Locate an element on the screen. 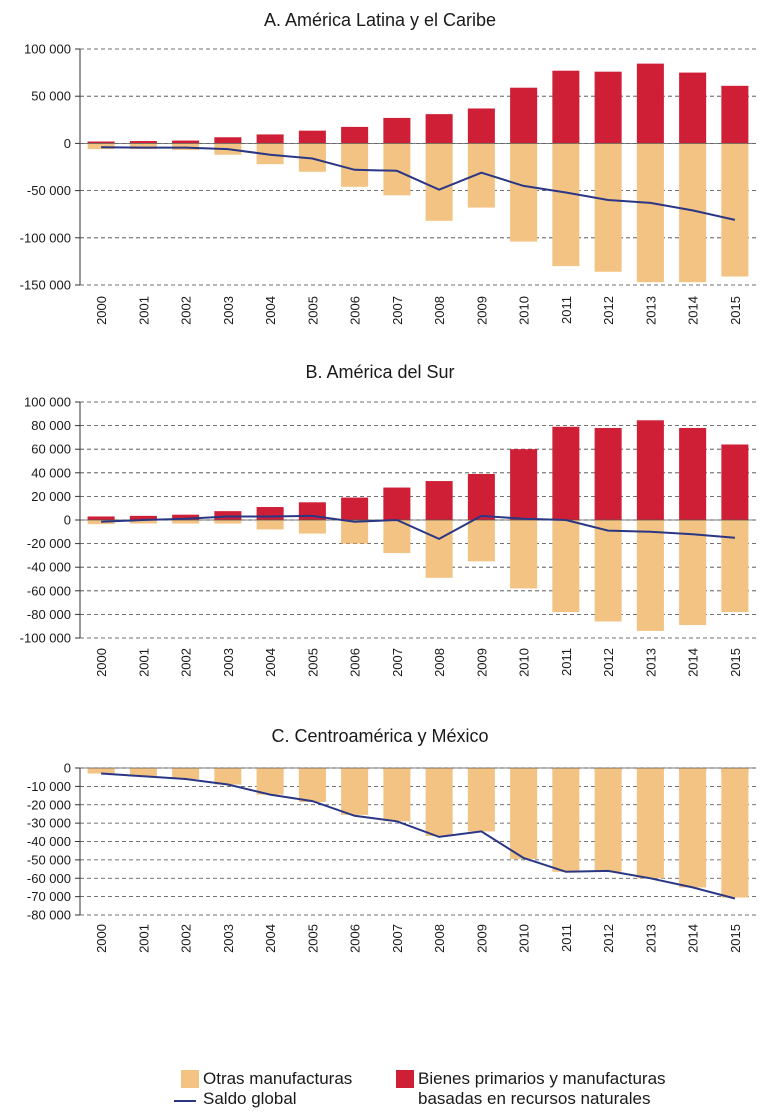 This screenshot has width=760, height=1112. legend-swatch-otras is located at coordinates (190, 1079).